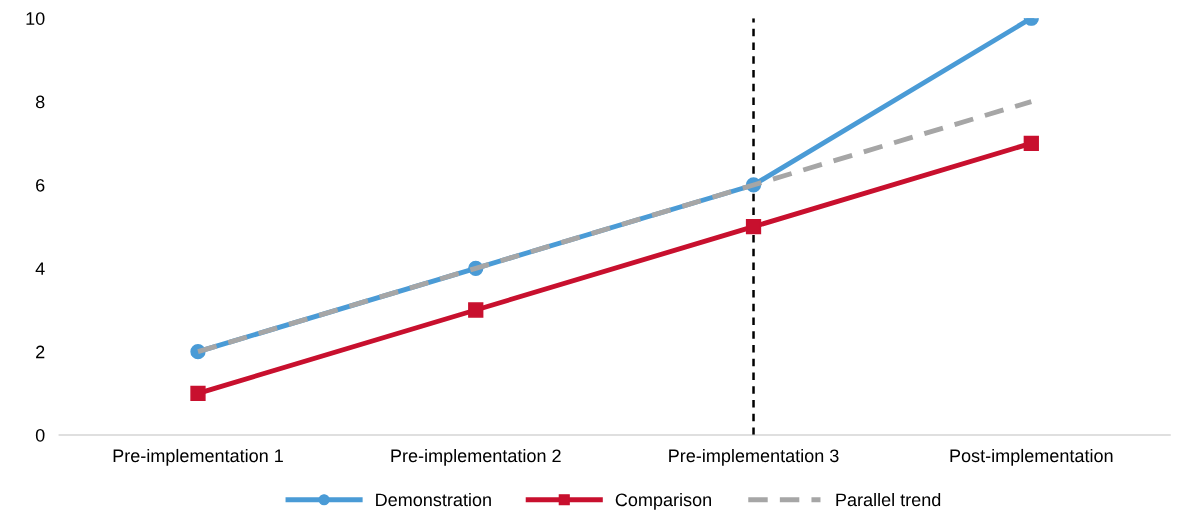 Image resolution: width=1182 pixels, height=521 pixels. What do you see at coordinates (40, 352) in the screenshot?
I see `y-tick-label: 2` at bounding box center [40, 352].